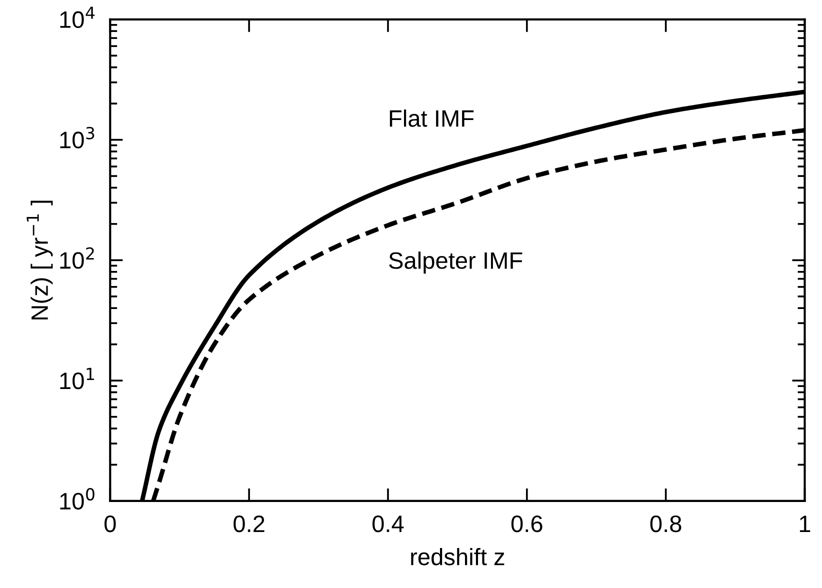 The height and width of the screenshot is (588, 822). Describe the element at coordinates (77, 137) in the screenshot. I see `y-tick-label: 10$^{3}$` at that location.